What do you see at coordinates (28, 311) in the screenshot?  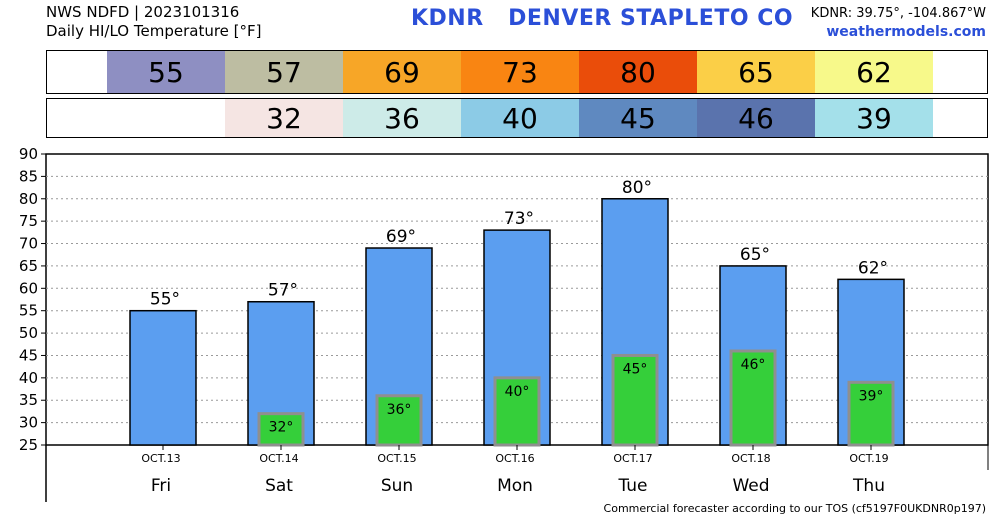 I see `y-tick-label: 55` at bounding box center [28, 311].